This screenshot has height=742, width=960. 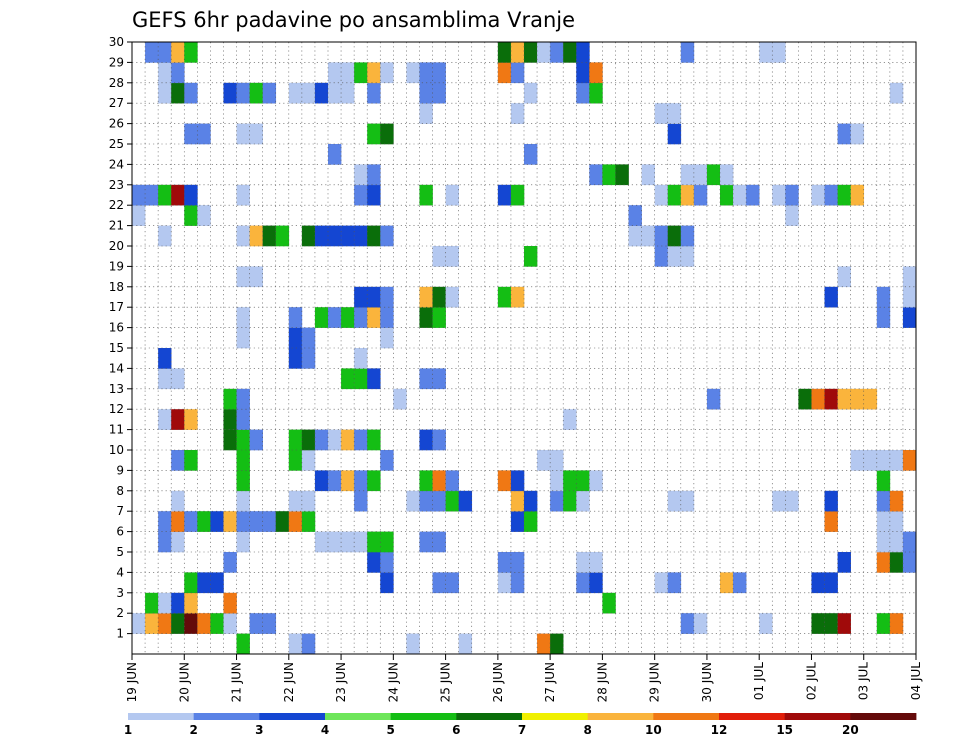 I want to click on x-tick-label: 23 JUN, so click(x=341, y=682).